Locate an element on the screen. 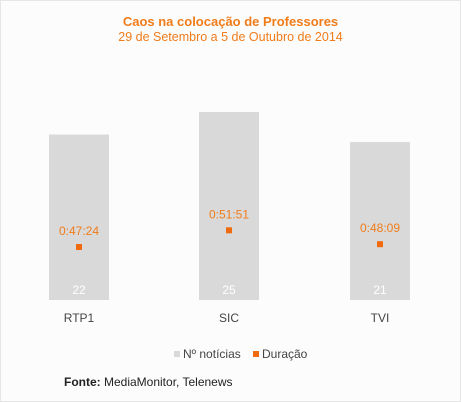 This screenshot has height=402, width=461. bar-tvi is located at coordinates (380, 221).